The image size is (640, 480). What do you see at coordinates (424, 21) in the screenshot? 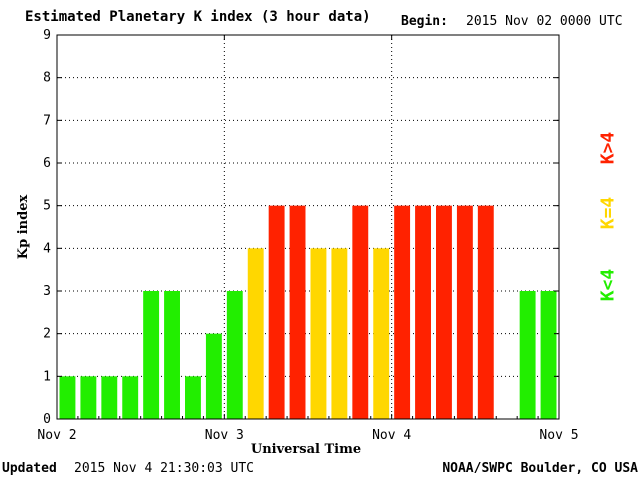
I see `begin-label: Begin:` at bounding box center [424, 21].